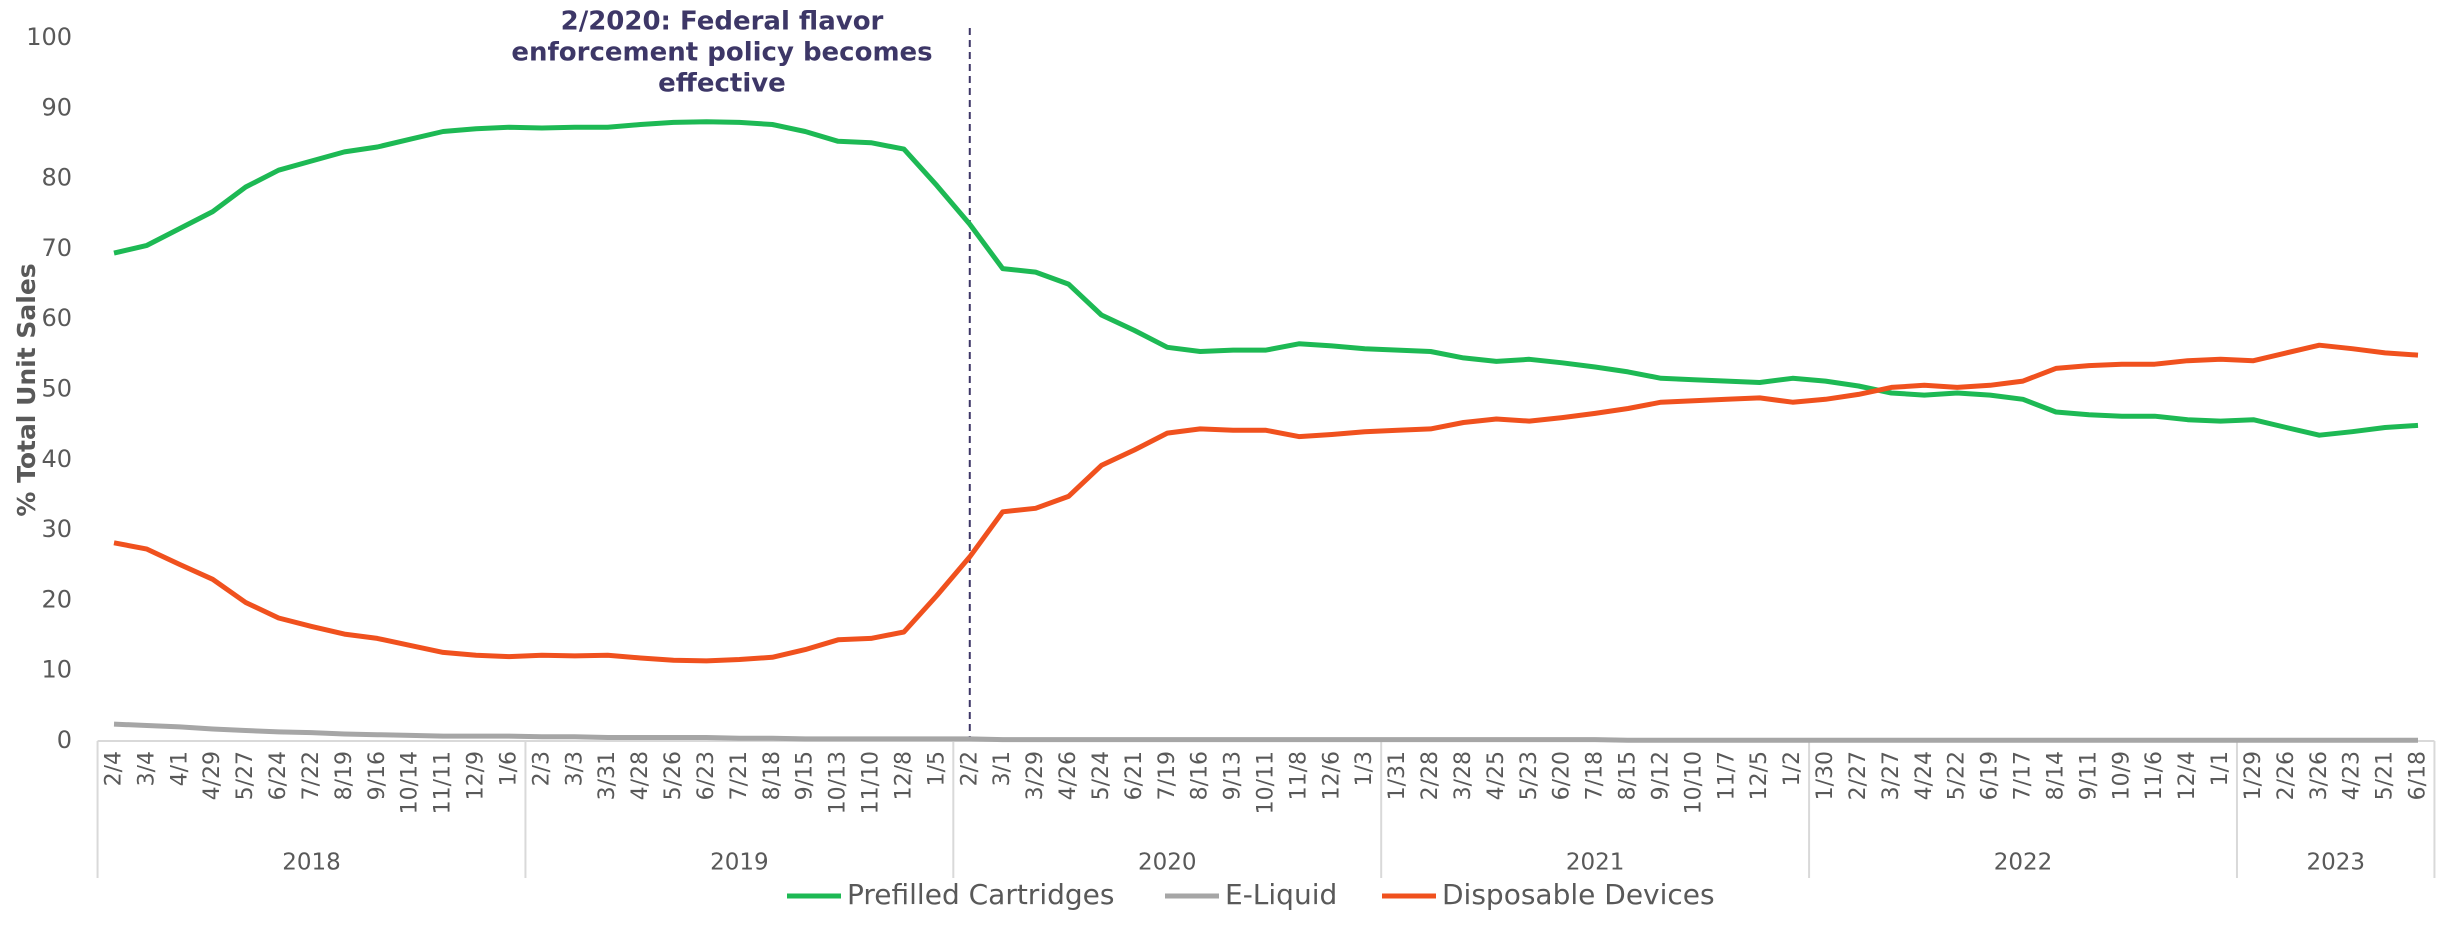 This screenshot has width=2451, height=927. What do you see at coordinates (1595, 863) in the screenshot?
I see `group-label: 2021` at bounding box center [1595, 863].